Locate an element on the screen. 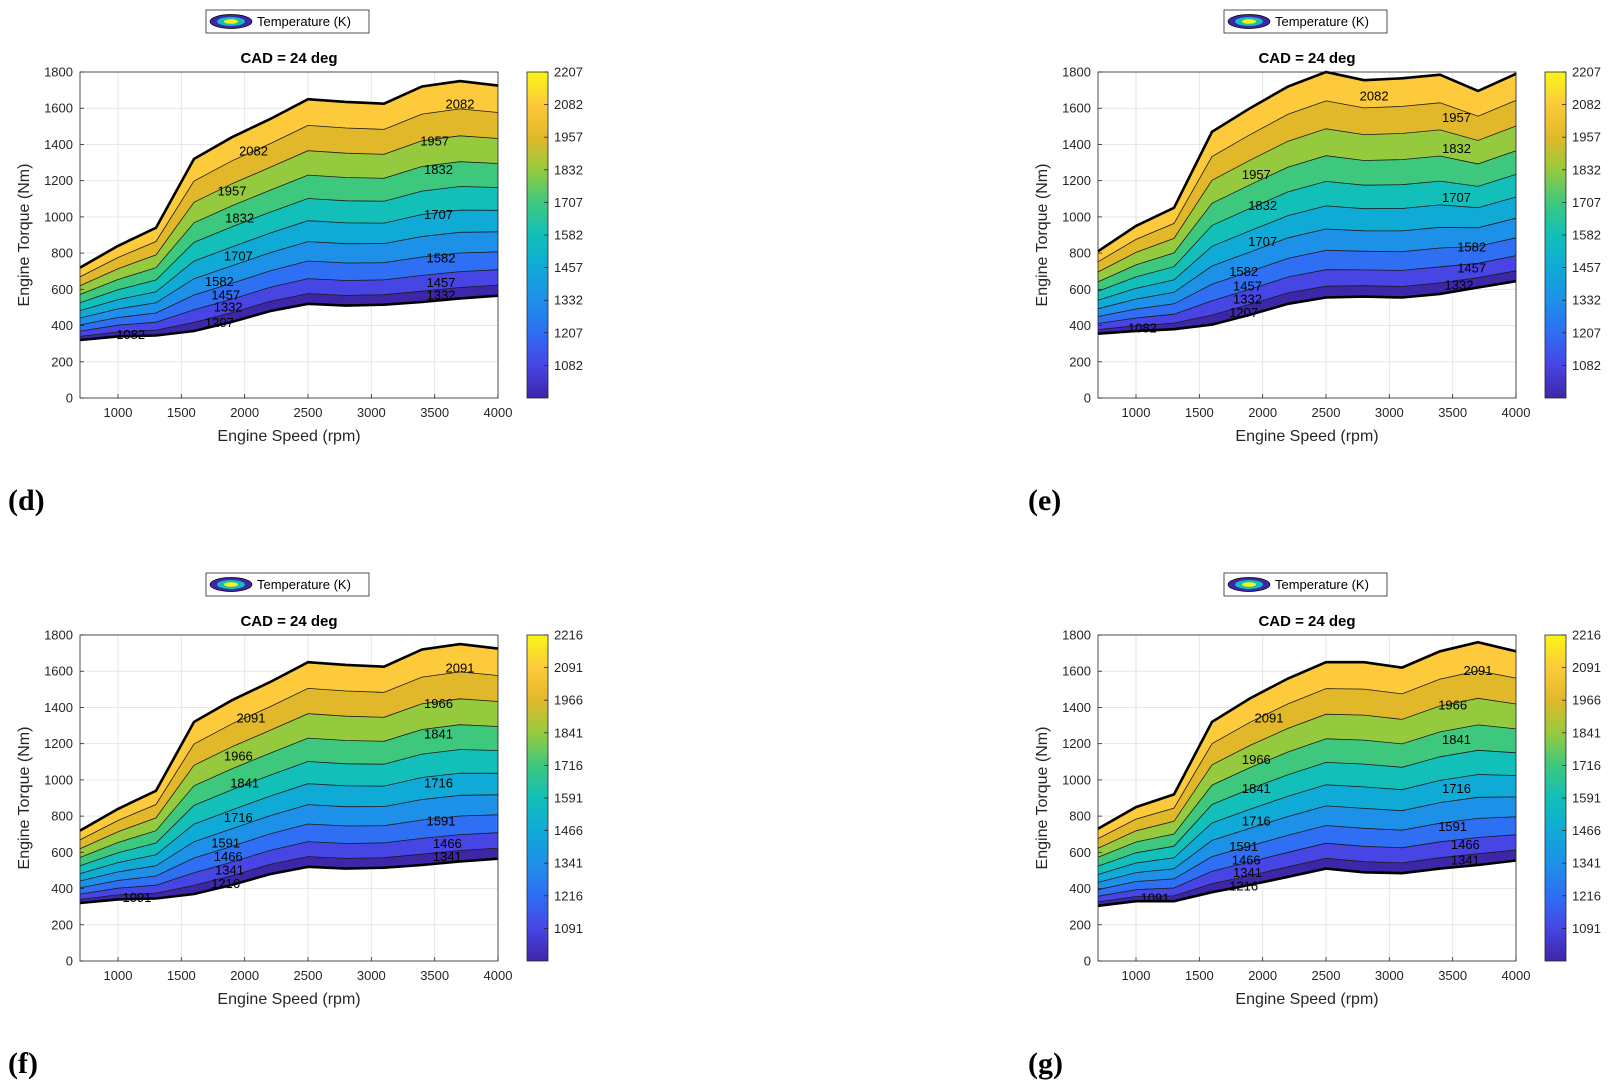 Image resolution: width=1613 pixels, height=1092 pixels. panel-label-d: (d) is located at coordinates (26, 500).